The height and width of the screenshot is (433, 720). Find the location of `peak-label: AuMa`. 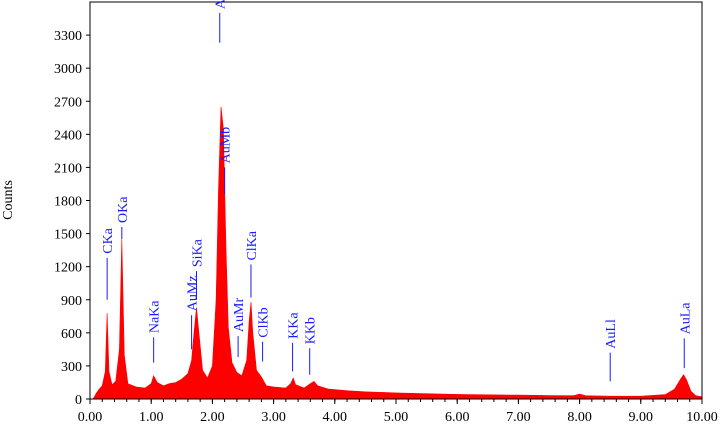

peak-label: AuMa is located at coordinates (221, 4).